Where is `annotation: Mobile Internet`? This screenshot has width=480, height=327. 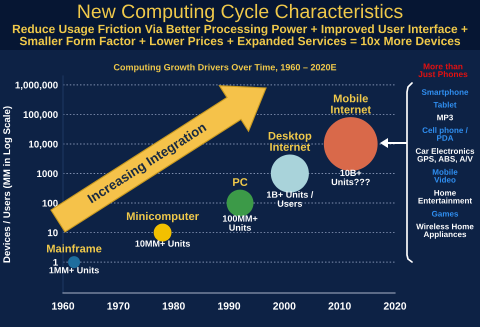
annotation: Mobile Internet is located at coordinates (351, 104).